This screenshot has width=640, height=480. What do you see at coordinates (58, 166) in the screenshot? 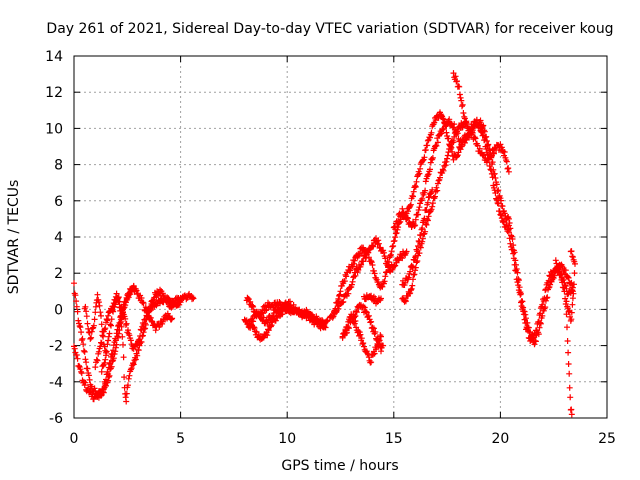
I see `y-tick-label: 8` at bounding box center [58, 166].